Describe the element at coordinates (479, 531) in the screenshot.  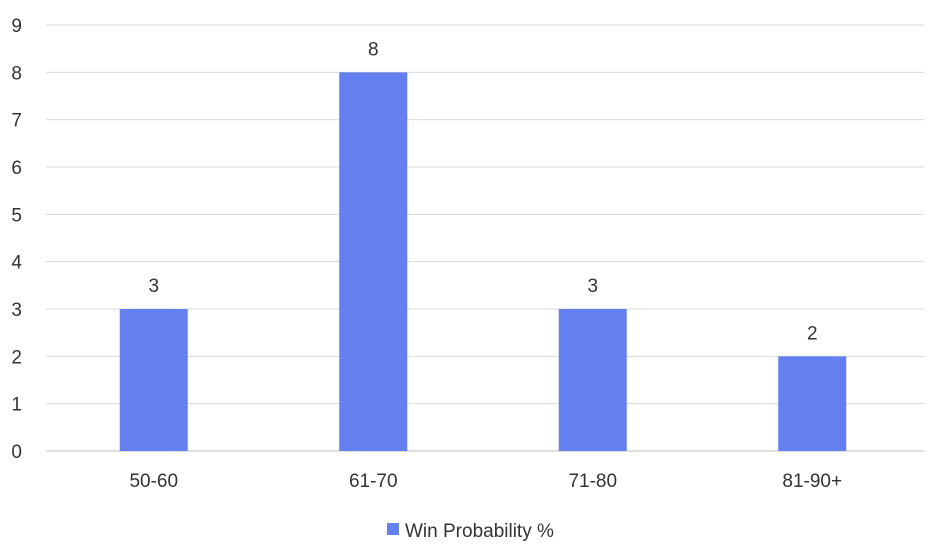
I see `legend-label: Win Probability %` at that location.